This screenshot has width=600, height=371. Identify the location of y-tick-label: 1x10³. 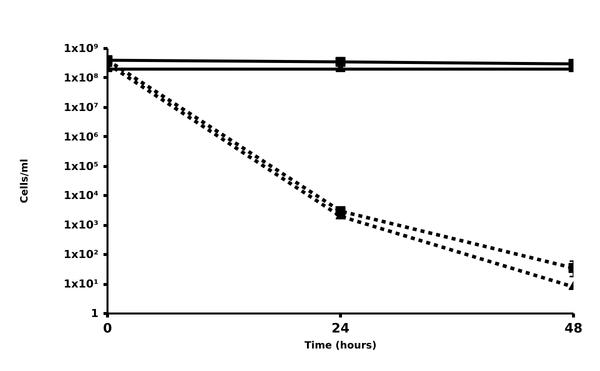
(81, 225).